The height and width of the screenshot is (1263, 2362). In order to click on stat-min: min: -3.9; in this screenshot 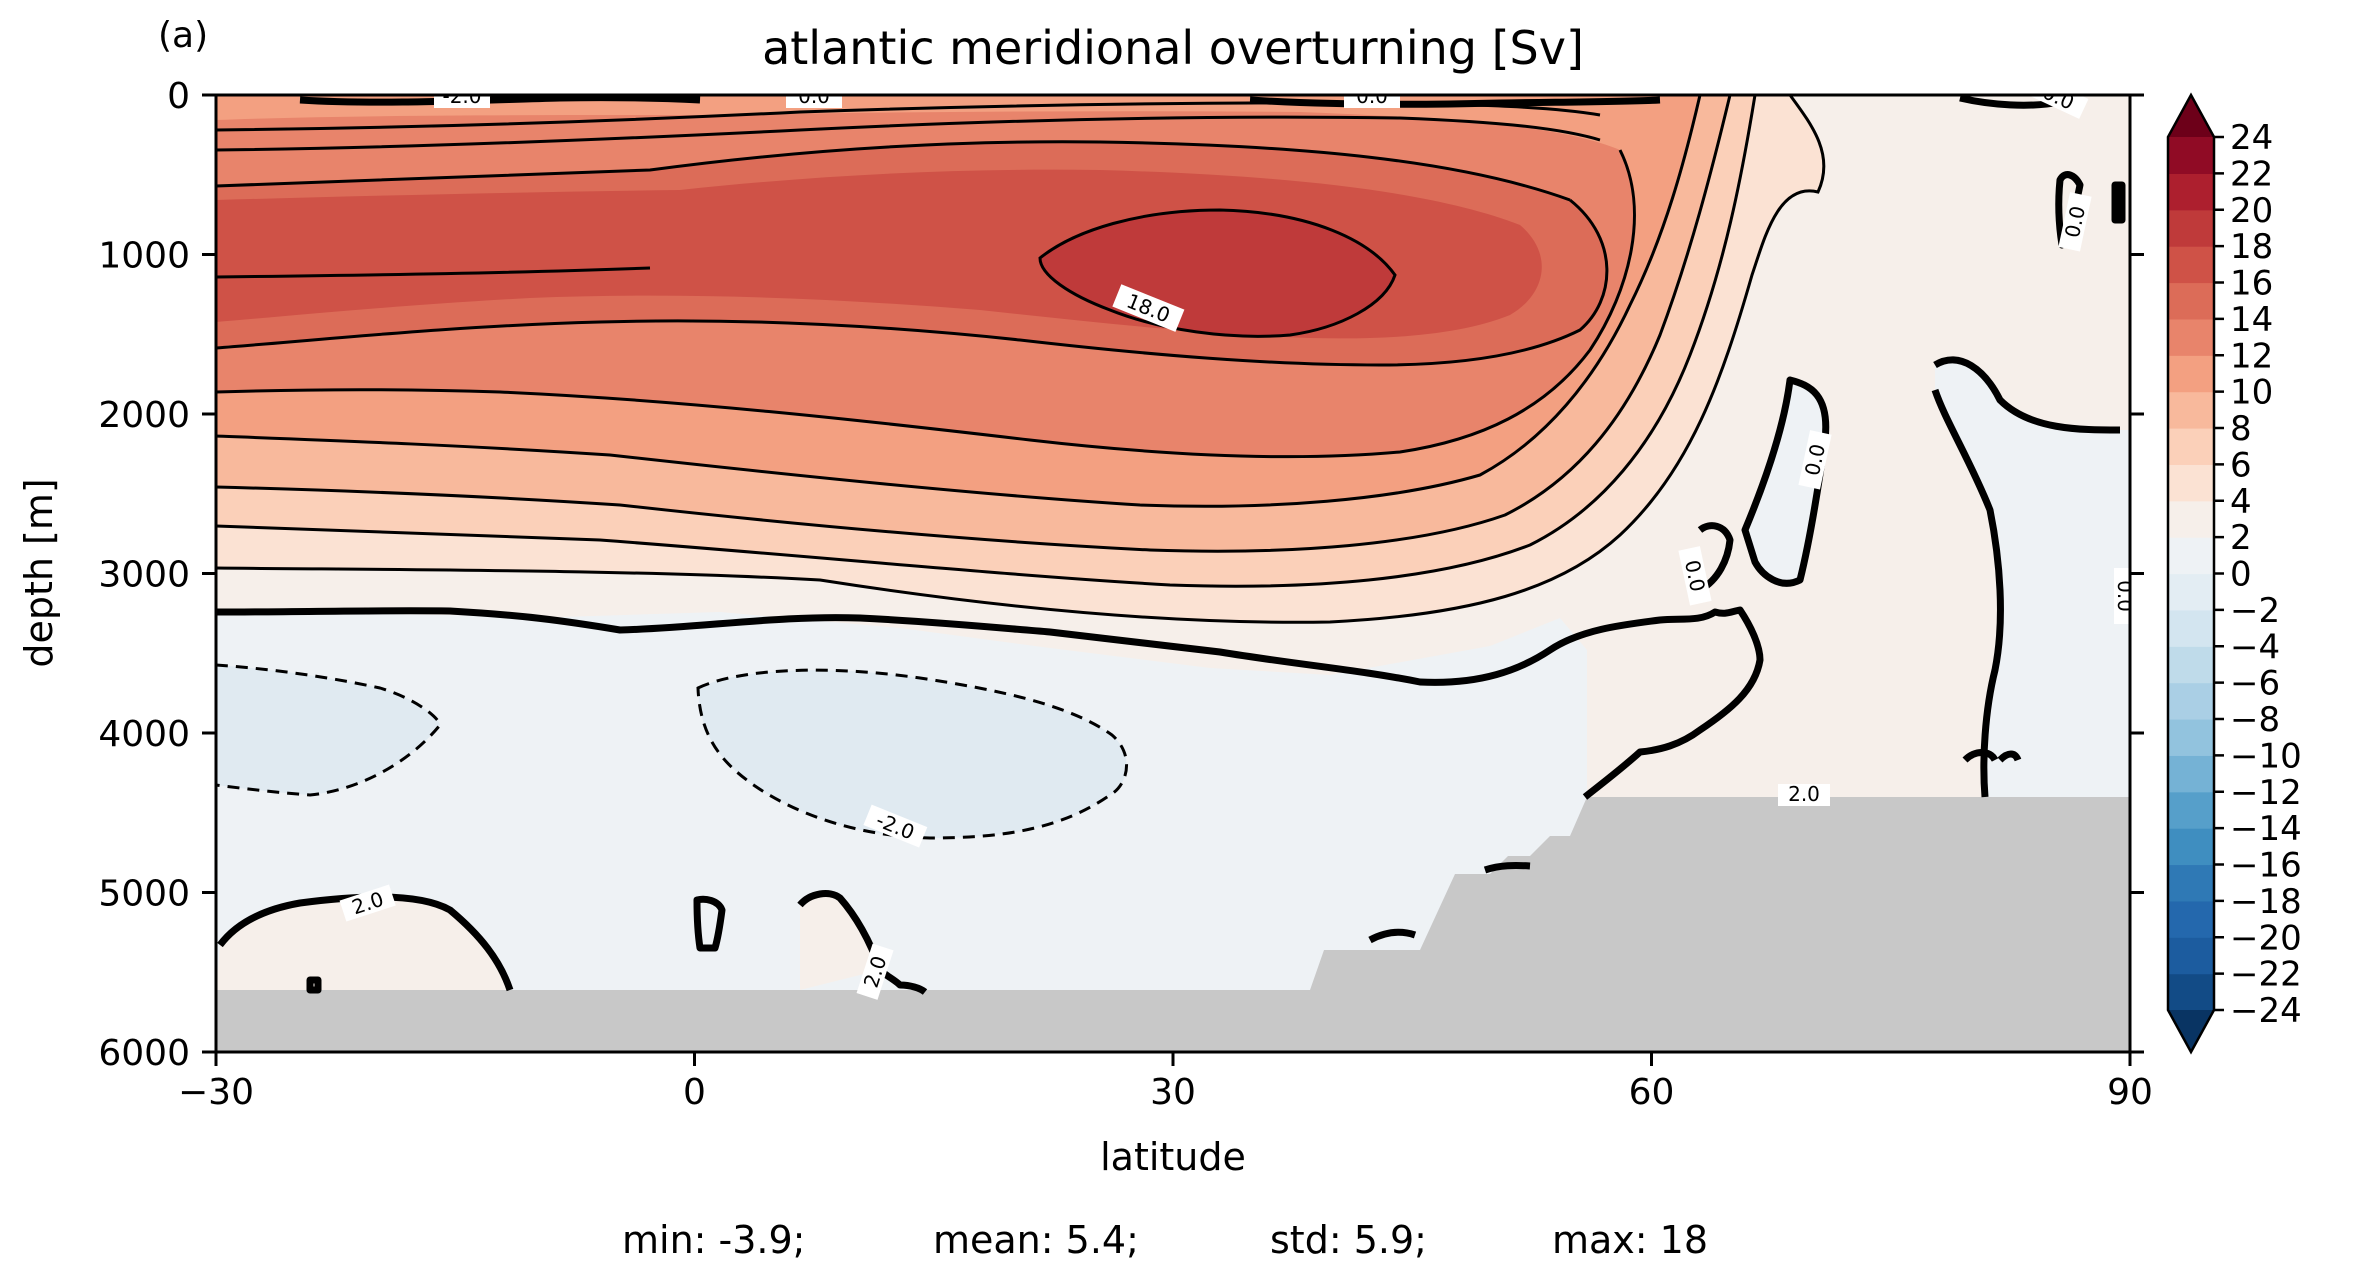, I will do `click(714, 1240)`.